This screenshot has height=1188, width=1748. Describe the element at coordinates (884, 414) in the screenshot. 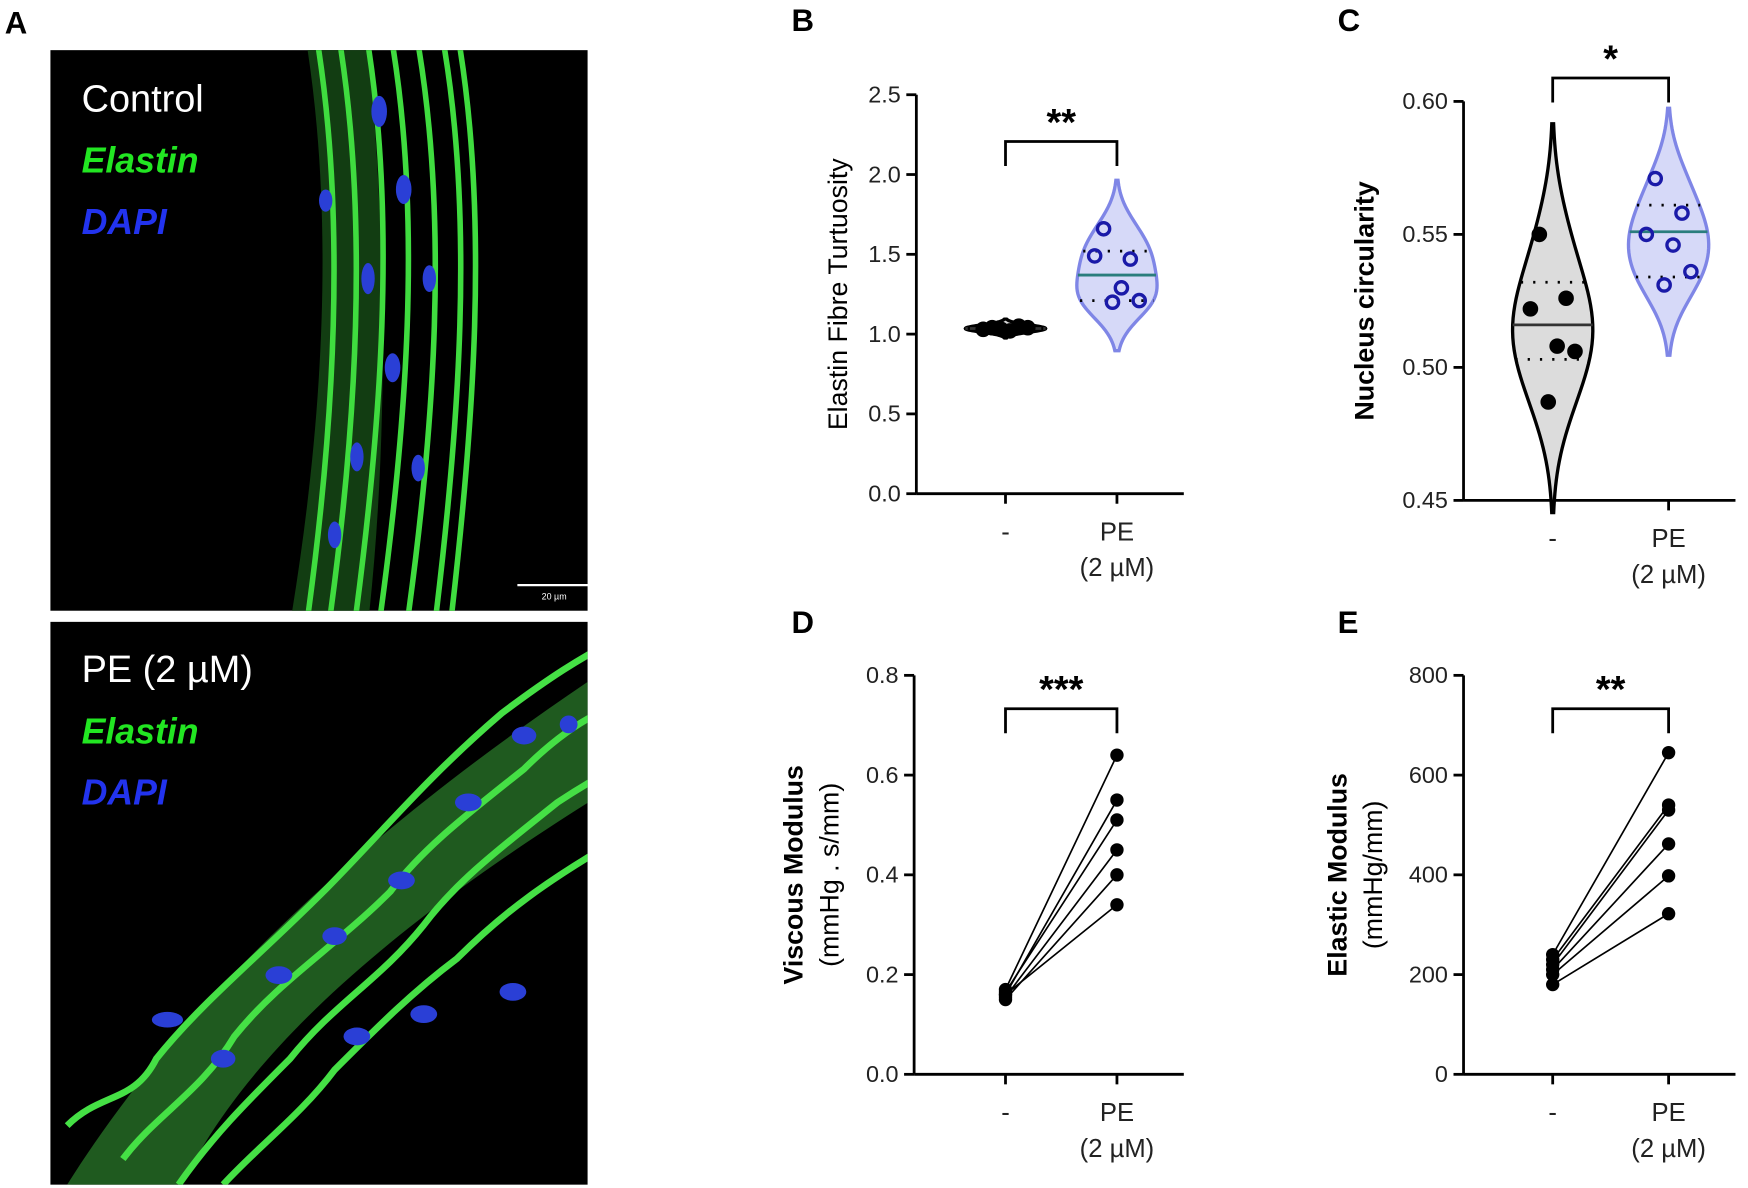

I see `y-tick-label: 0.5` at that location.